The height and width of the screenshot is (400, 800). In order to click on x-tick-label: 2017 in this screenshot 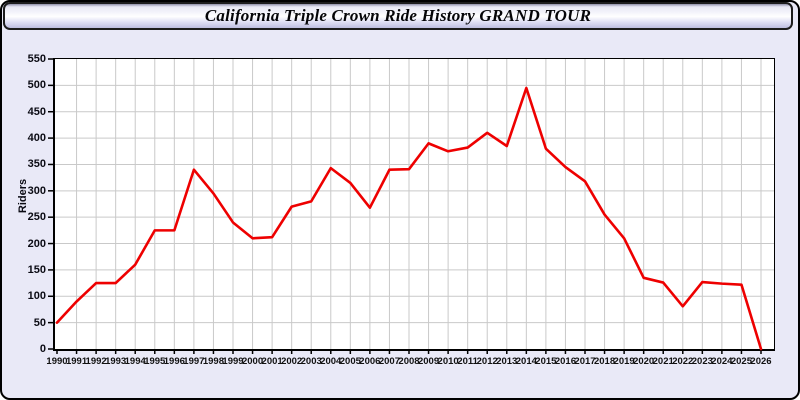, I will do `click(585, 361)`.